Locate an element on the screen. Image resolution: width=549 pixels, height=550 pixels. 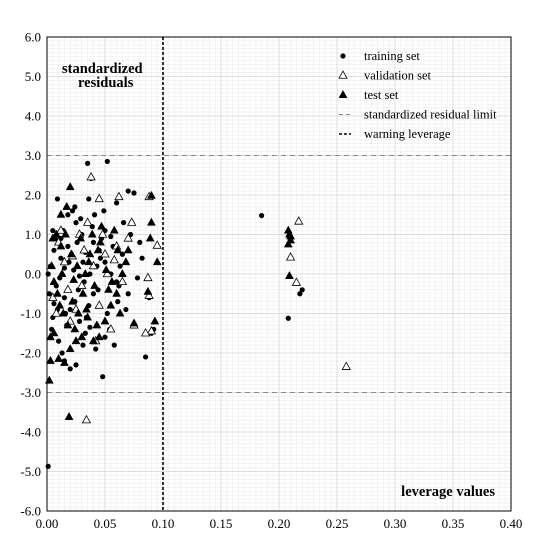
legend-item: warning leverage is located at coordinates (395, 134).